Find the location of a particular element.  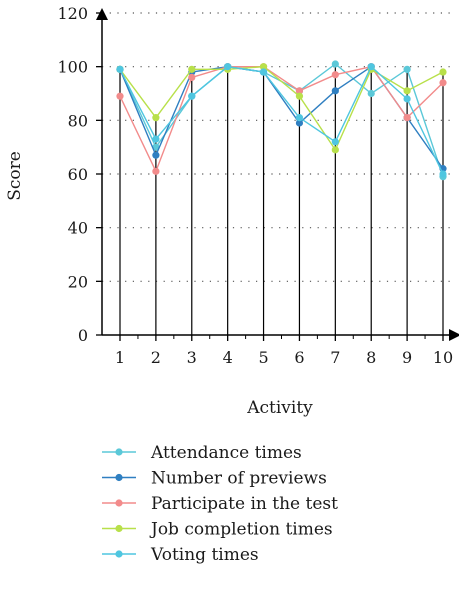

legend-item: Attendance times is located at coordinates (202, 453).